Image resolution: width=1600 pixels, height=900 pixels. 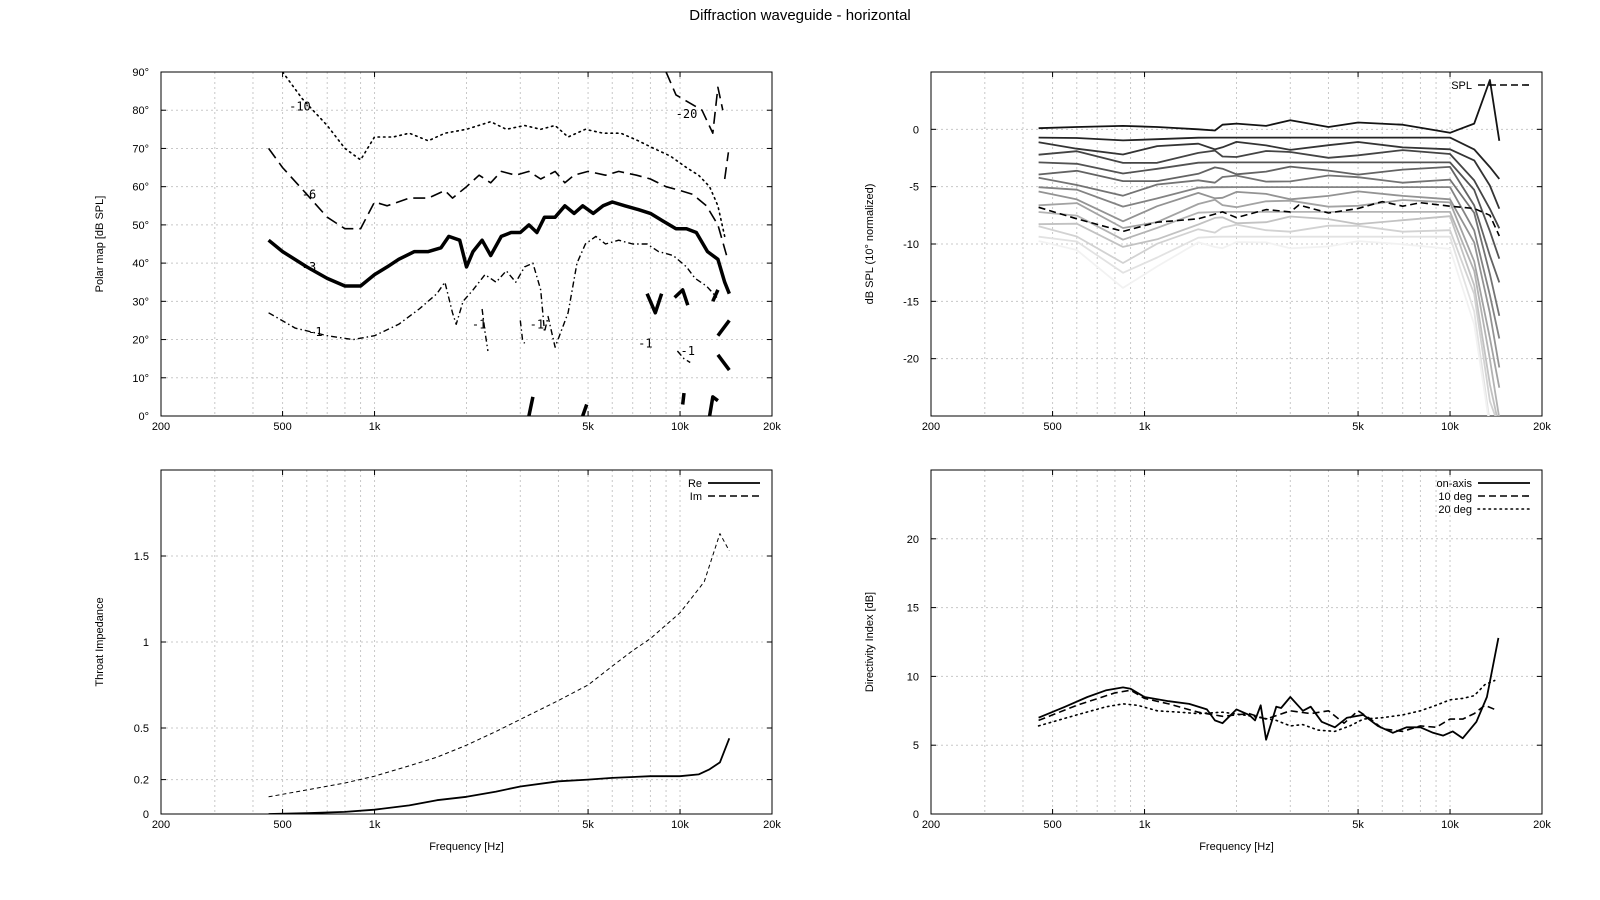 What do you see at coordinates (913, 540) in the screenshot?
I see `y-tick-label: 20` at bounding box center [913, 540].